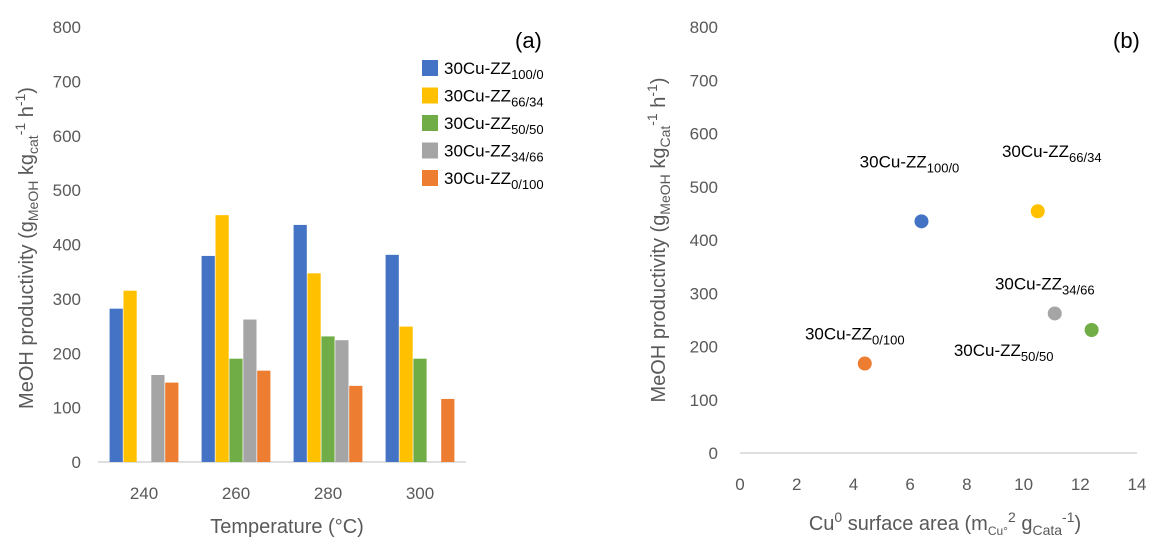 The height and width of the screenshot is (541, 1155). What do you see at coordinates (420, 493) in the screenshot?
I see `bar-x-tick-label: 300` at bounding box center [420, 493].